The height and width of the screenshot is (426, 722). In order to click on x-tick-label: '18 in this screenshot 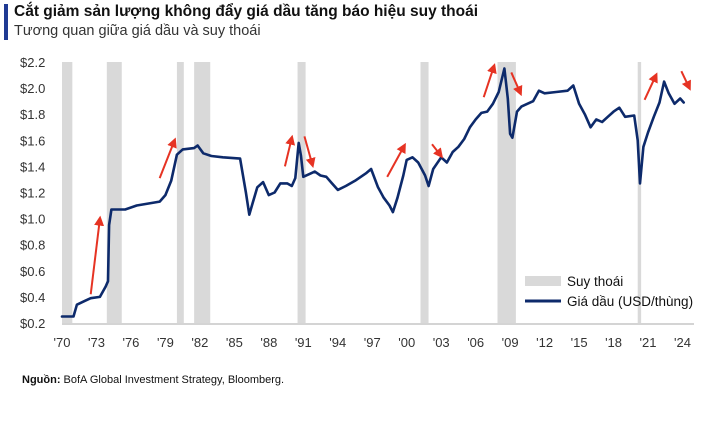, I will do `click(613, 342)`.